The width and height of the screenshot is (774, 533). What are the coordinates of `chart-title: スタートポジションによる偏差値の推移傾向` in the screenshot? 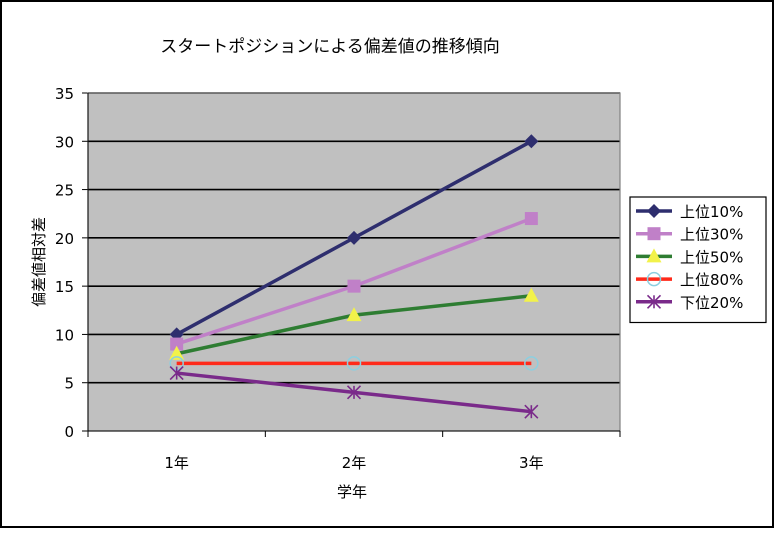 It's located at (330, 47).